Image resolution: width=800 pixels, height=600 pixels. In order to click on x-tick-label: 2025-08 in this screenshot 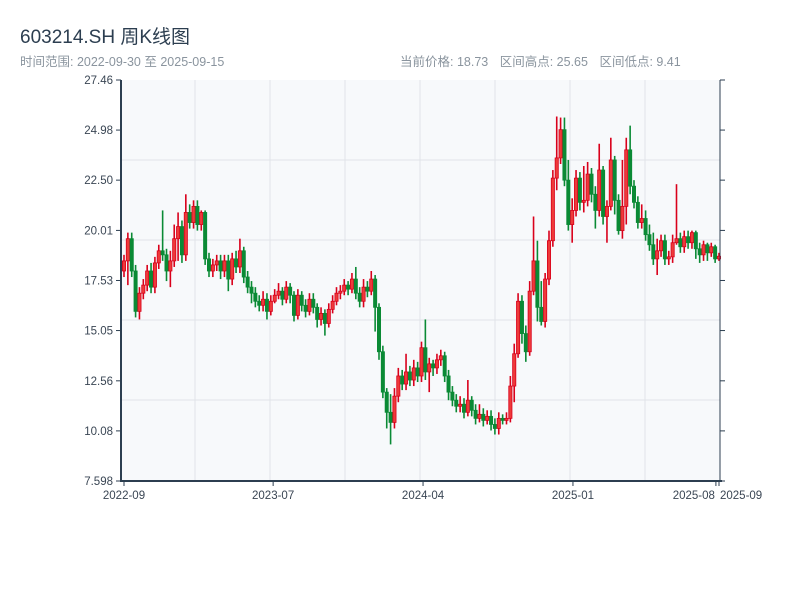, I will do `click(694, 496)`.